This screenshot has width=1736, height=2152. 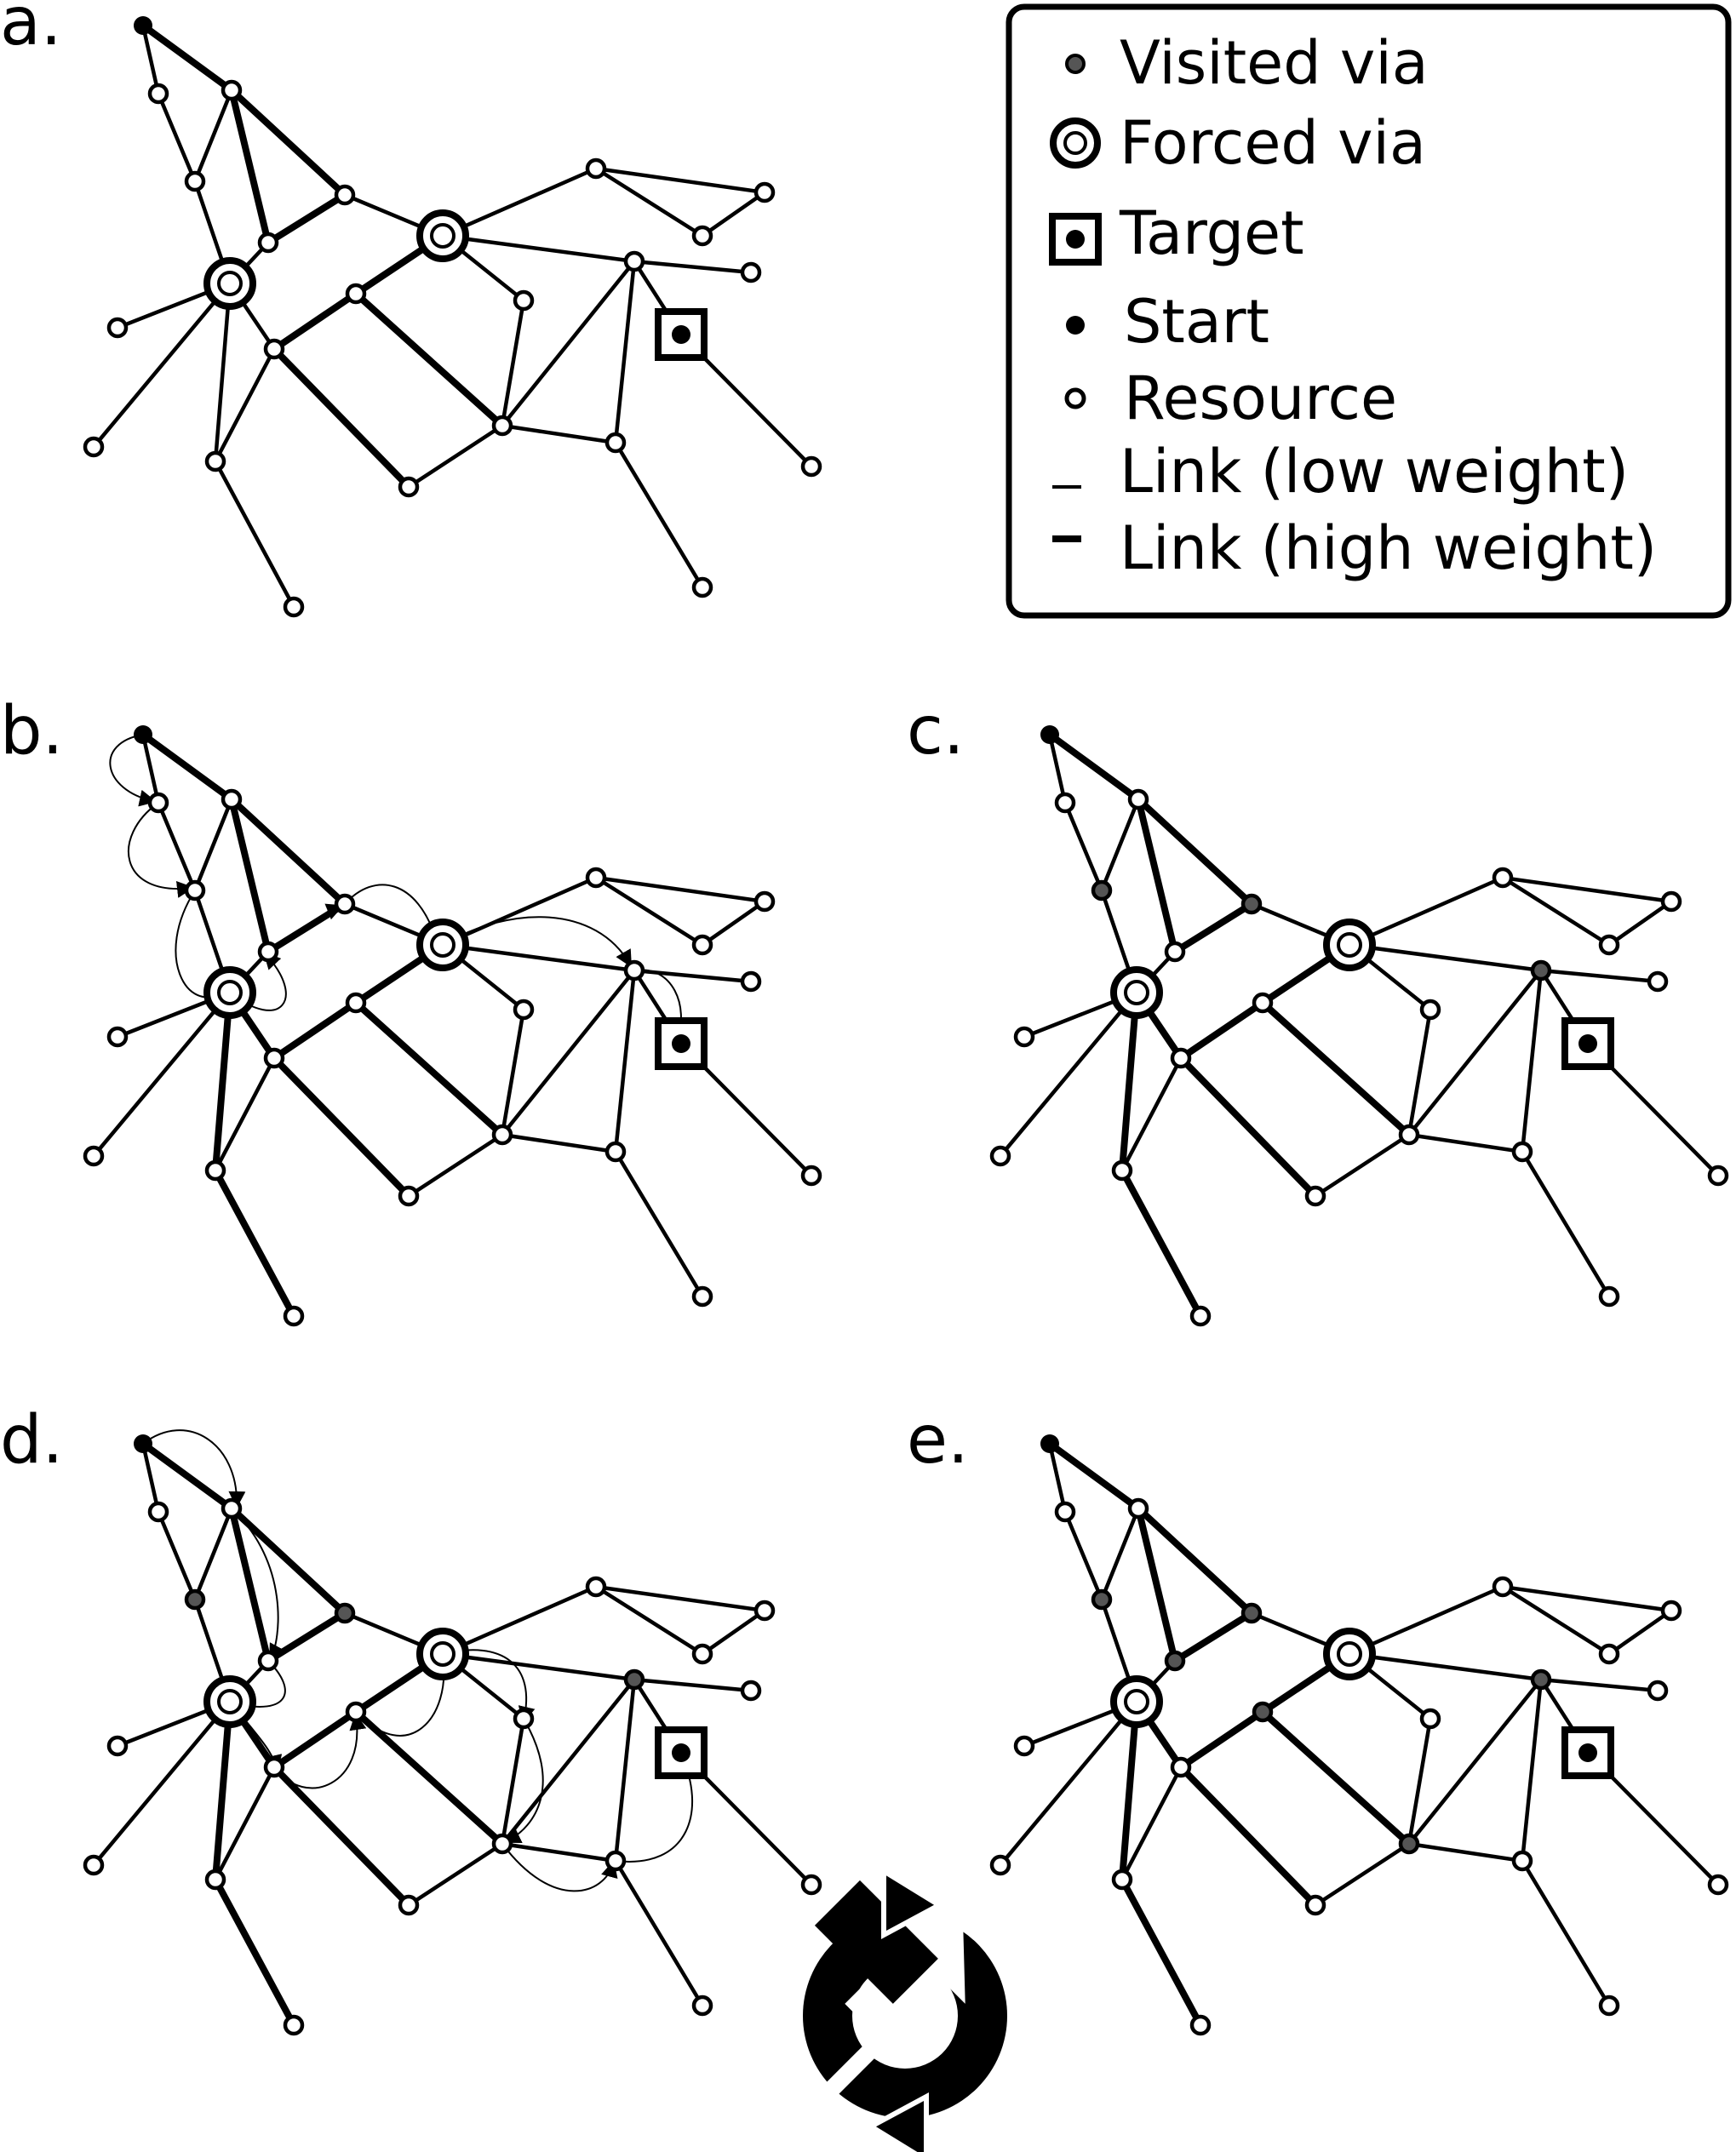 I want to click on panel-c, so click(x=1359, y=1026).